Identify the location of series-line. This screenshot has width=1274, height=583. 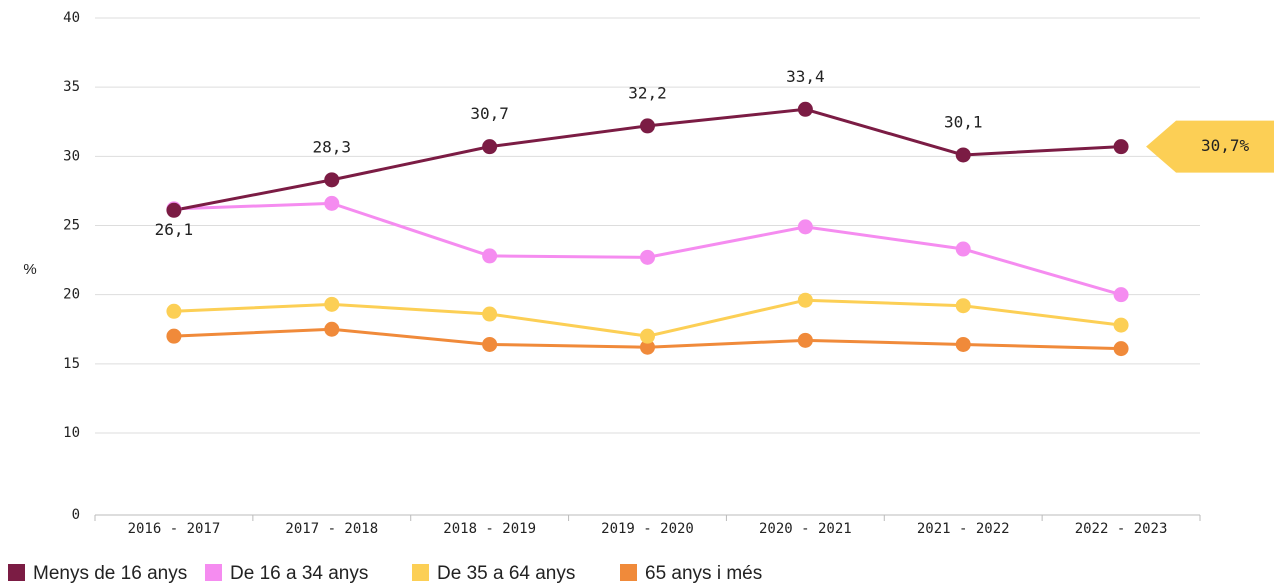
(647, 249).